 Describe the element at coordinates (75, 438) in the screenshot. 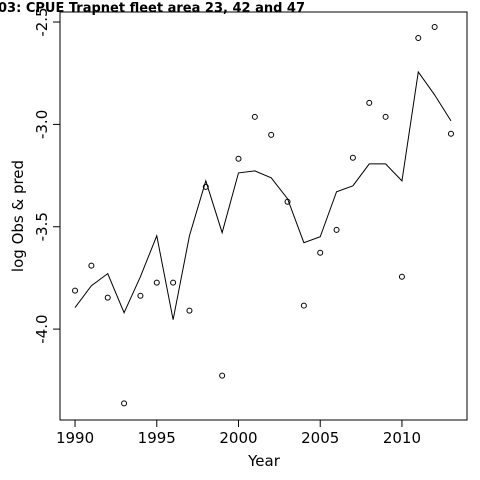

I see `x-tick-label: 1990` at that location.